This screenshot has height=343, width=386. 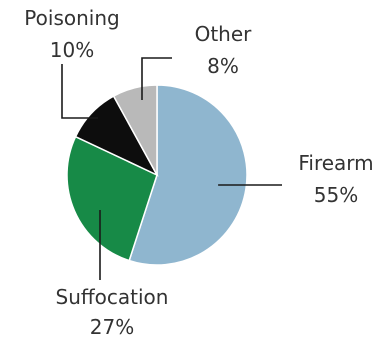 What do you see at coordinates (224, 34) in the screenshot?
I see `label-other-name: Other` at bounding box center [224, 34].